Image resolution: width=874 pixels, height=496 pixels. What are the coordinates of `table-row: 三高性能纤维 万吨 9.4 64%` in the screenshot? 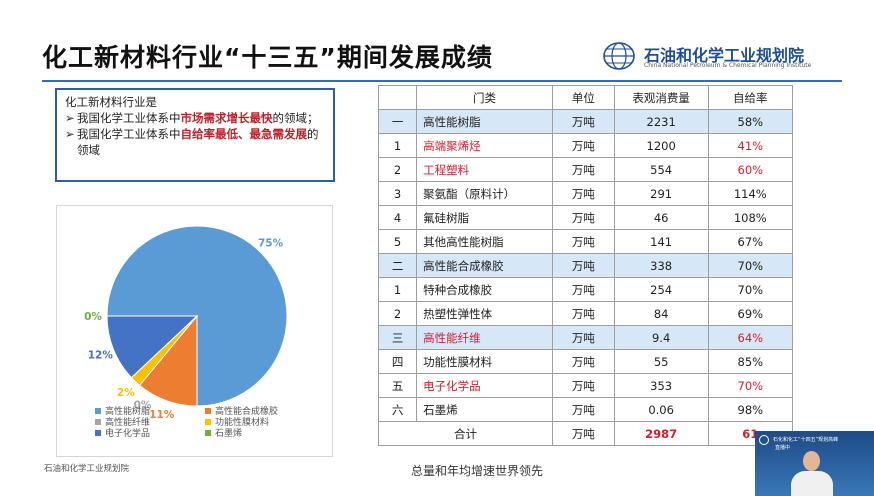 It's located at (585, 337).